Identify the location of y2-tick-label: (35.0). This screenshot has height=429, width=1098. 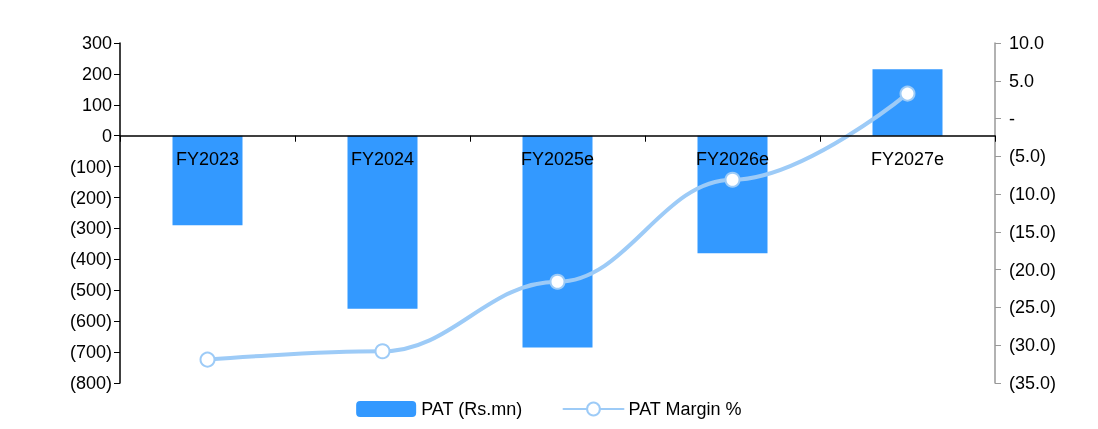
(1033, 383).